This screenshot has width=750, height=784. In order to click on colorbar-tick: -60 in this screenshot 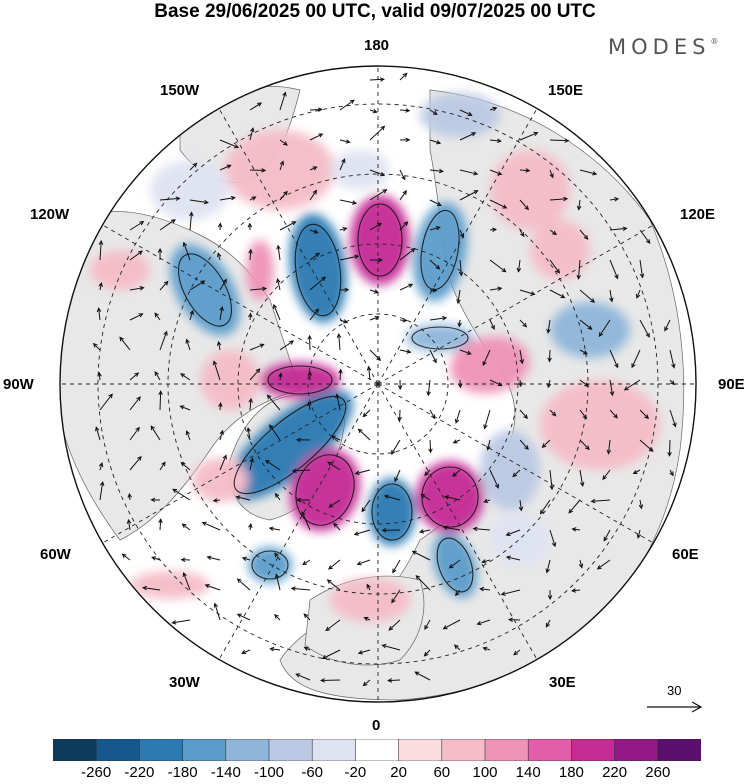, I will do `click(312, 772)`.